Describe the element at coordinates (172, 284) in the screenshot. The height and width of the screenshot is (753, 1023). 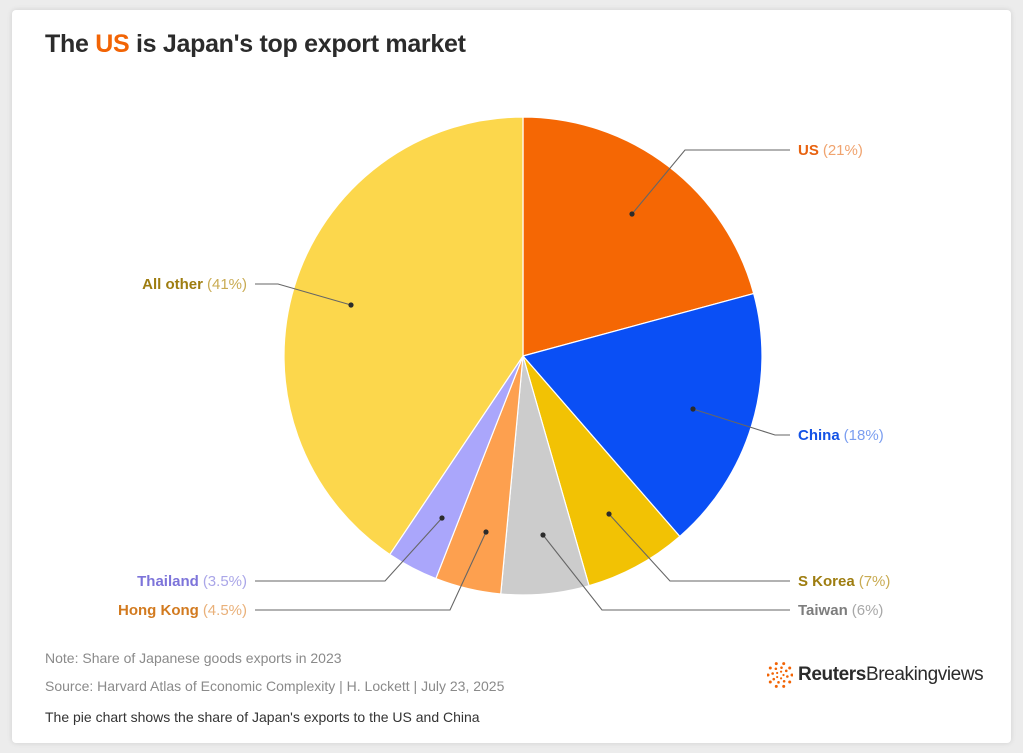
I see `slice-label-name: All other` at that location.